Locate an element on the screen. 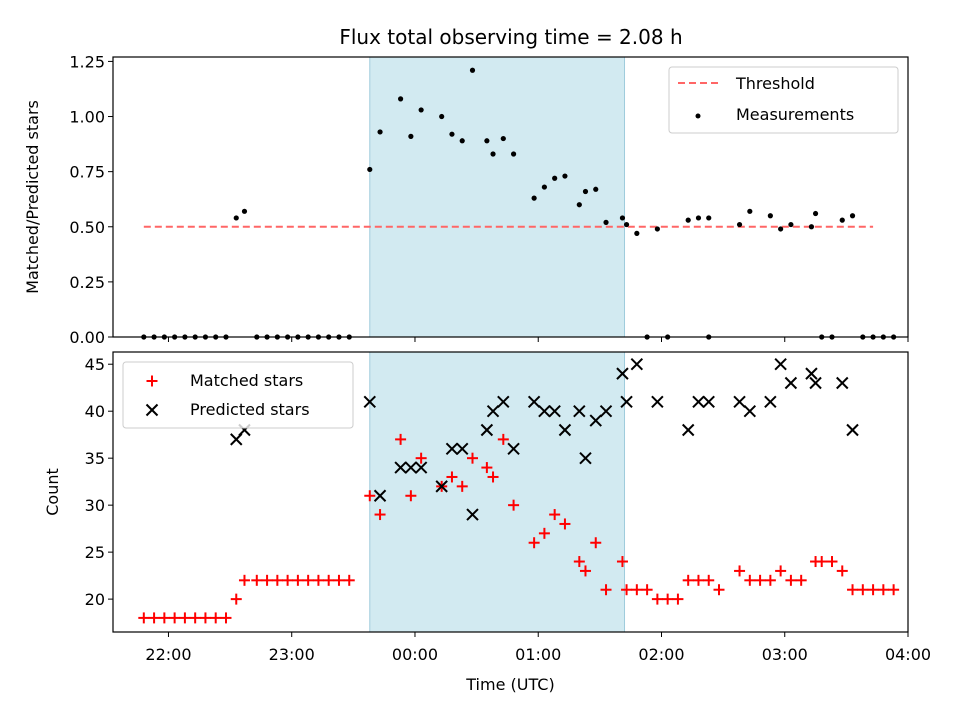  x-axis-label: Time (UTC) is located at coordinates (509, 684).